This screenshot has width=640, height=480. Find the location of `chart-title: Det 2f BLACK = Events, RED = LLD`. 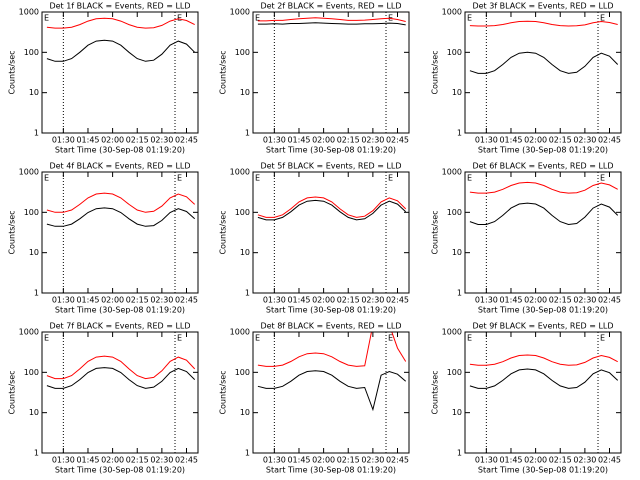

chart-title: Det 2f BLACK = Events, RED = LLD is located at coordinates (330, 6).